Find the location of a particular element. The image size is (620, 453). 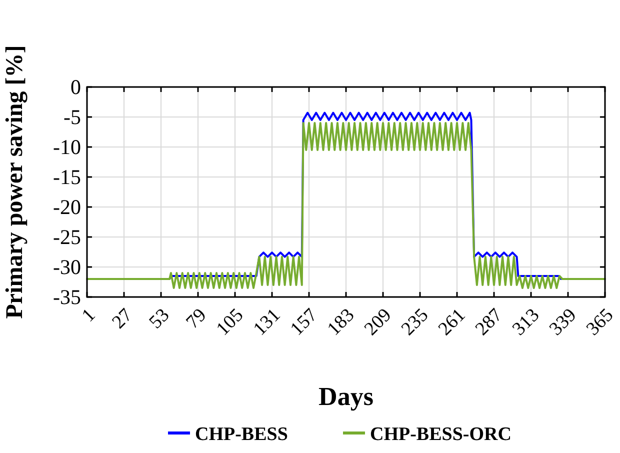

x-tick-label: 235 is located at coordinates (415, 322).